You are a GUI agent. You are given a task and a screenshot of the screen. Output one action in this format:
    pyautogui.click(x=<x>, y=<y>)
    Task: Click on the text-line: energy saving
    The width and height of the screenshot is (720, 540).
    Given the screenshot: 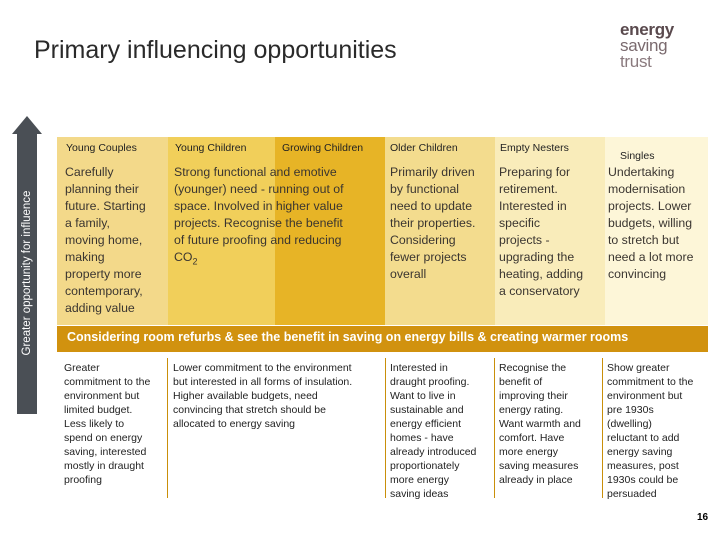 What is the action you would take?
    pyautogui.click(x=640, y=452)
    